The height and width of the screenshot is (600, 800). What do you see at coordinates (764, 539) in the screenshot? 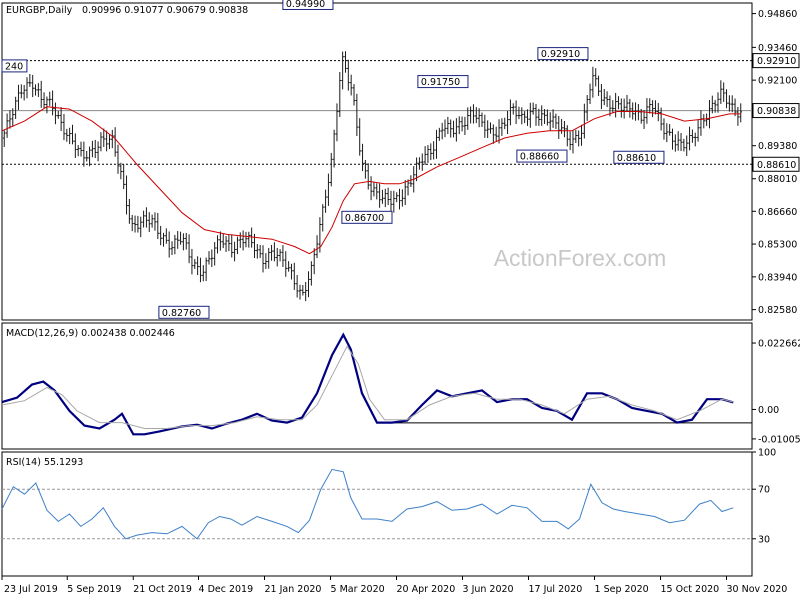
I see `rsi-y-tick-label: 30` at bounding box center [764, 539].